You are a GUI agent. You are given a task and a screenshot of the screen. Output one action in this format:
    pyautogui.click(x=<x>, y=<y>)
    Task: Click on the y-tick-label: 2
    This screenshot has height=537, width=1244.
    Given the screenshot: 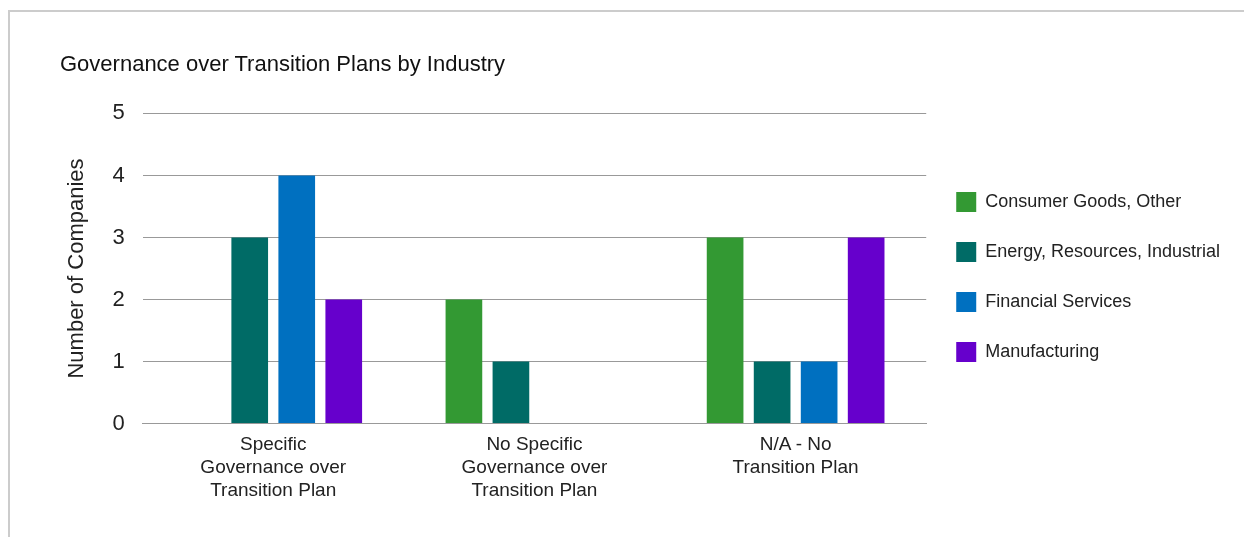 What is the action you would take?
    pyautogui.click(x=118, y=298)
    